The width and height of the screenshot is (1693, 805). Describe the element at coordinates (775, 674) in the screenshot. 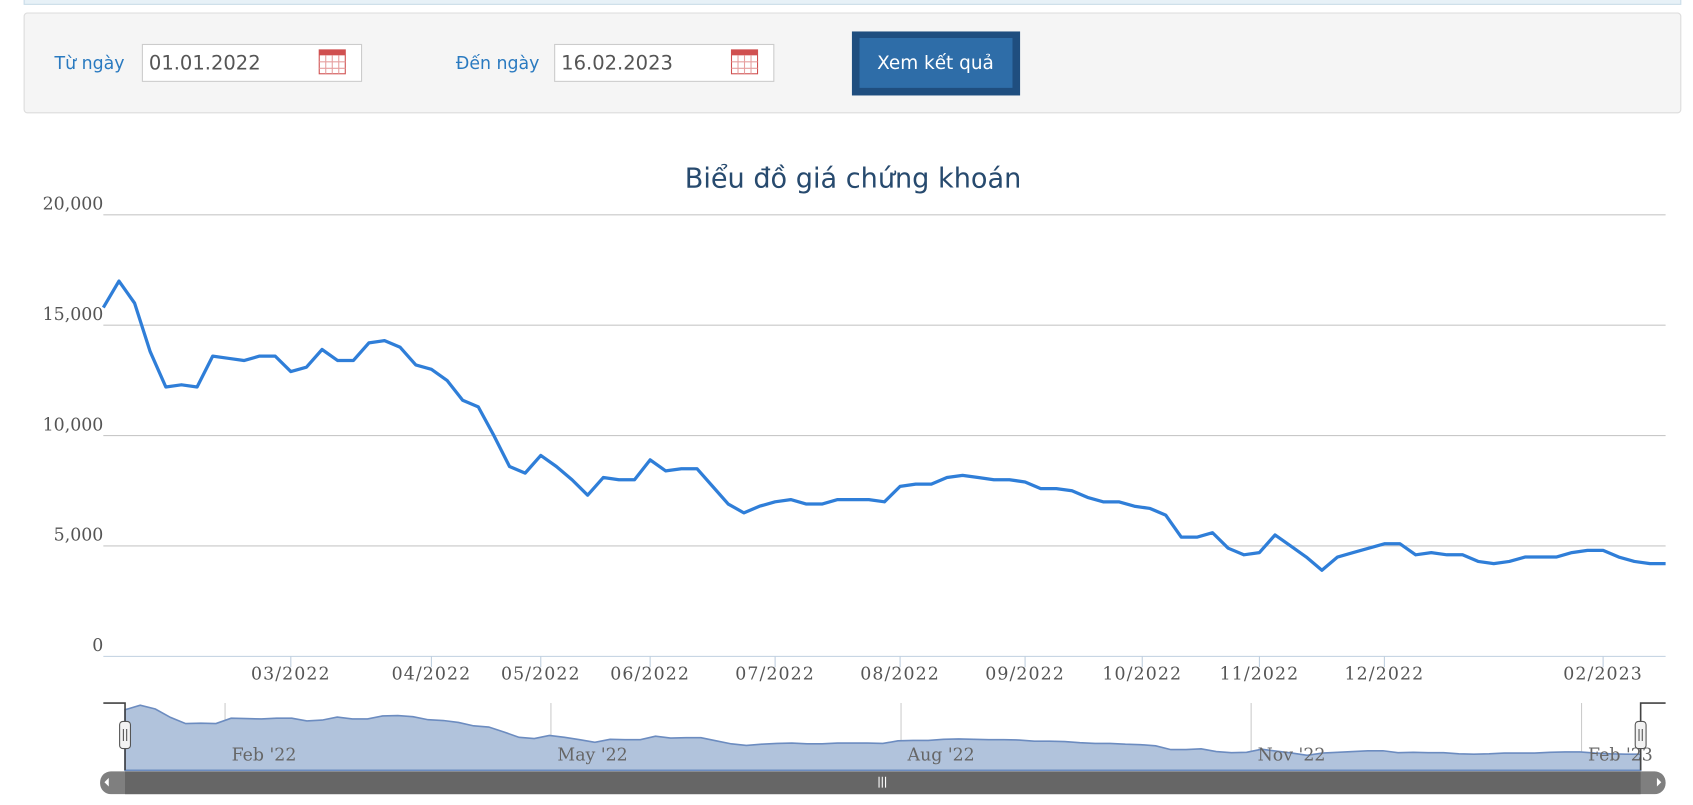

I see `x-tick-label: 07/2022` at that location.